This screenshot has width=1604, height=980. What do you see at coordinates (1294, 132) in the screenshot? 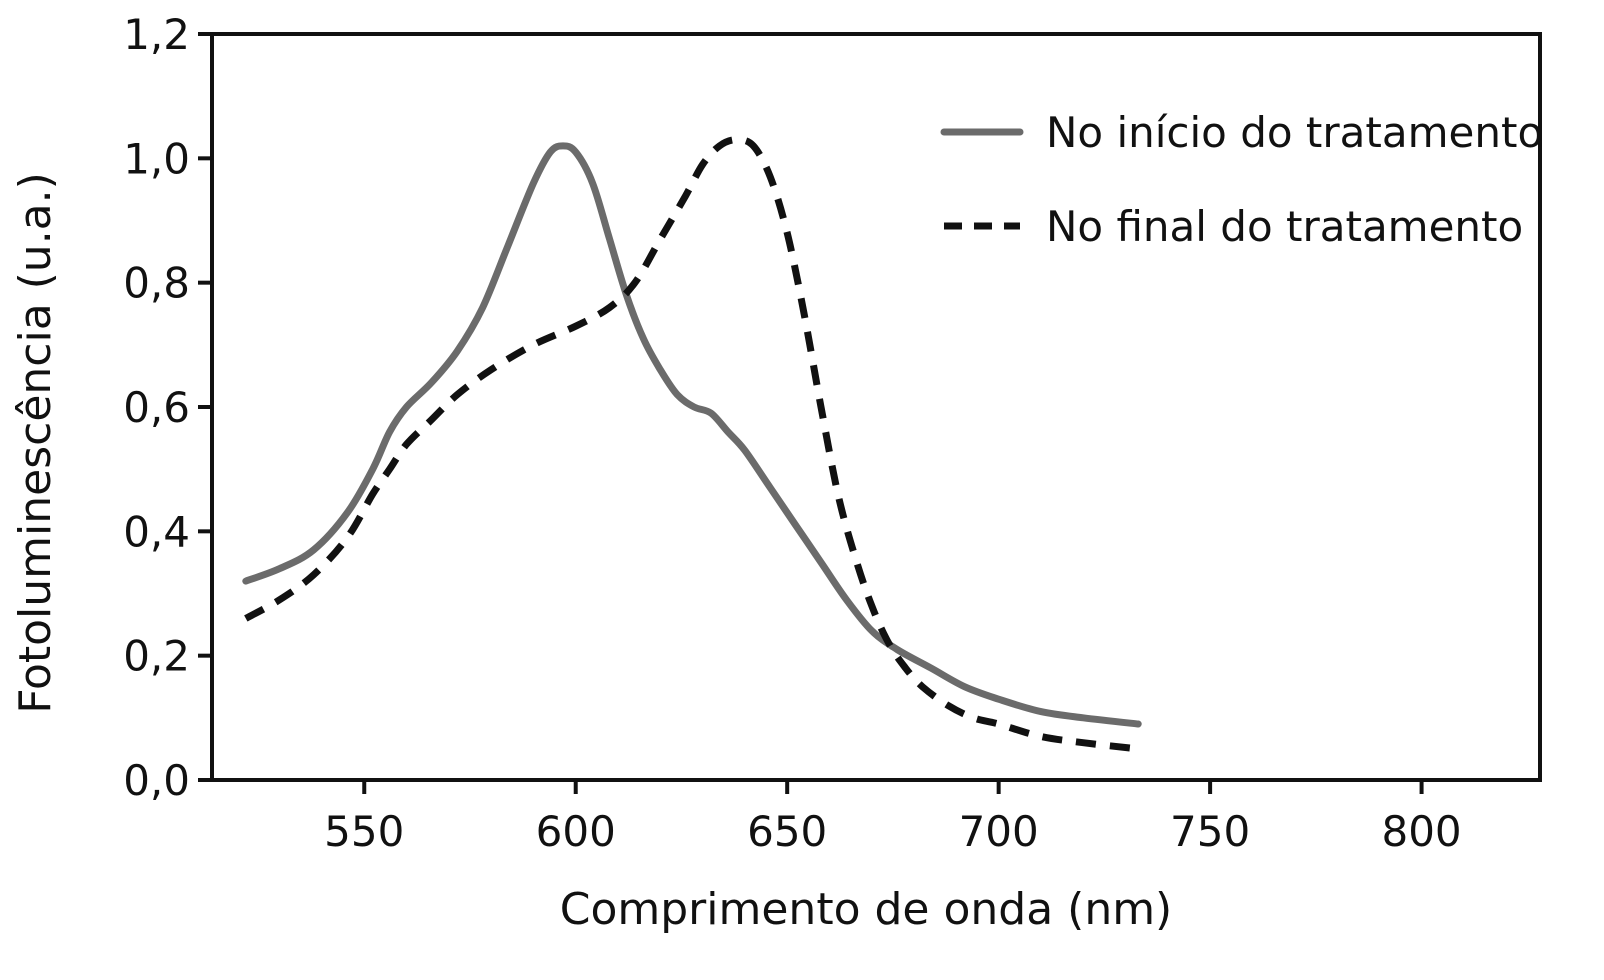
I see `legend-label-inicio: No início do tratamento` at bounding box center [1294, 132].